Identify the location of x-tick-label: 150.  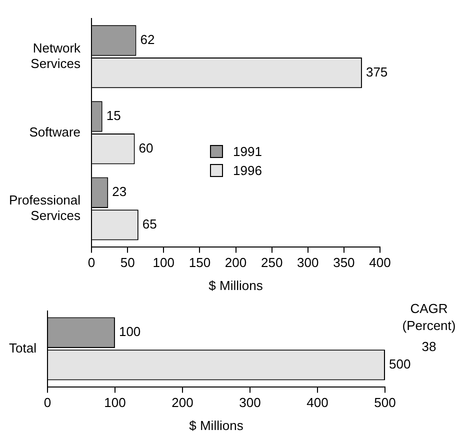
(199, 262).